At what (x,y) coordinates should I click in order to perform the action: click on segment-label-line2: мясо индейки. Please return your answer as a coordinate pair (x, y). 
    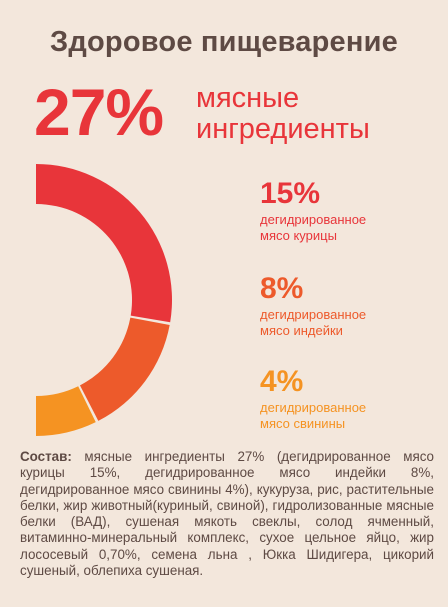
    Looking at the image, I should click on (301, 330).